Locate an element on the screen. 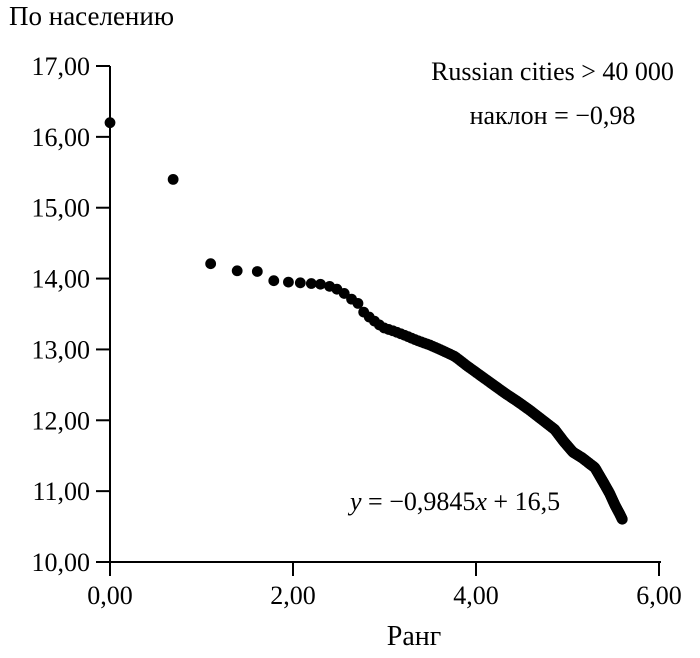  y-axis-tick-label: 10,00 is located at coordinates (61, 562).